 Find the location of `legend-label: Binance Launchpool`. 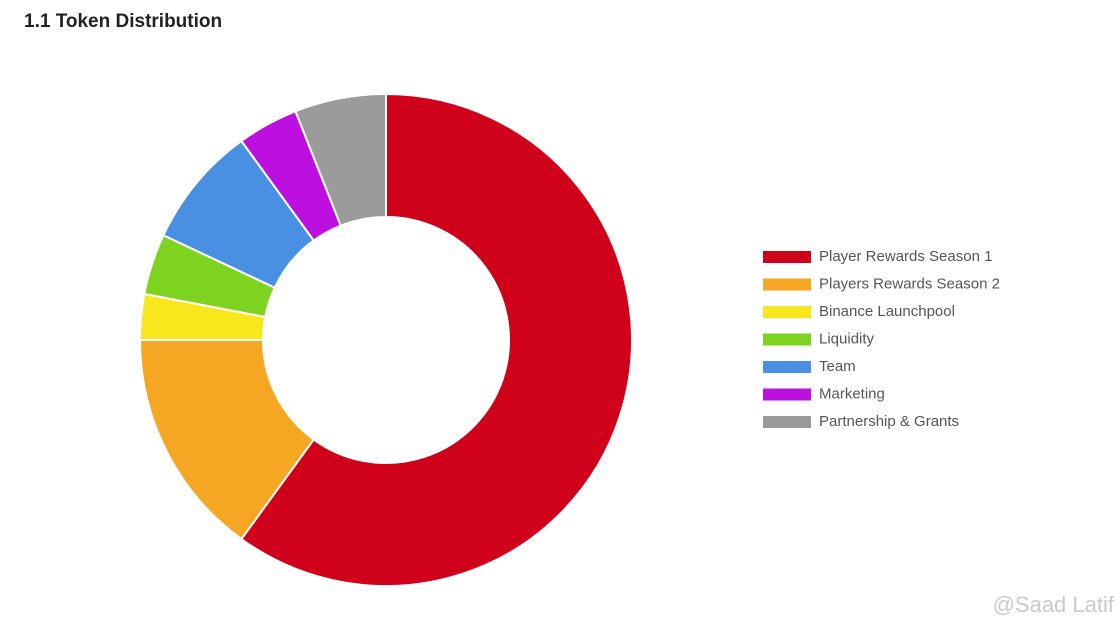

legend-label: Binance Launchpool is located at coordinates (887, 311).